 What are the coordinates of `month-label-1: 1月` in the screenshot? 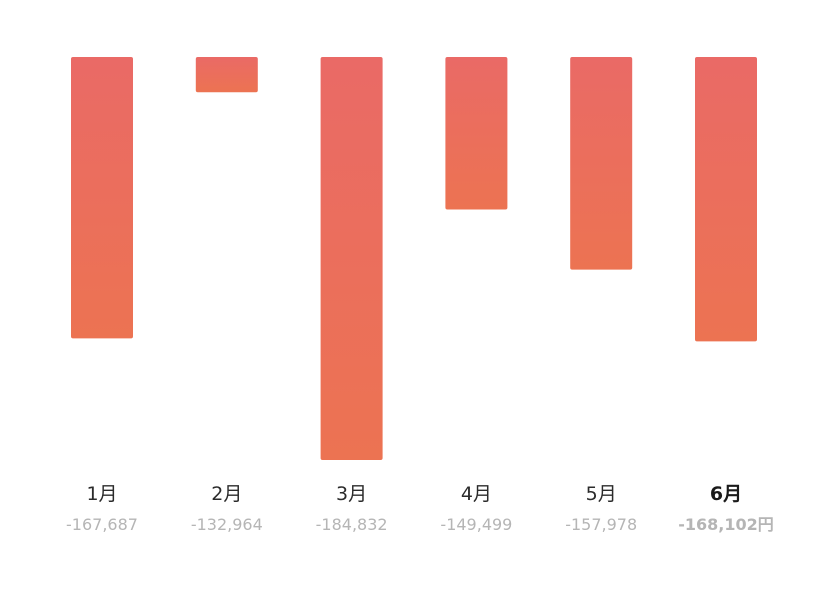 It's located at (101, 494).